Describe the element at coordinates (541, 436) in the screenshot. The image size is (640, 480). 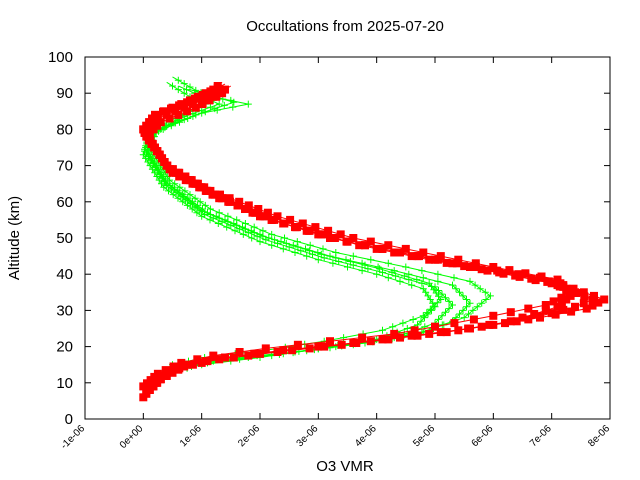
I see `x-tick-label: 7e-06` at that location.